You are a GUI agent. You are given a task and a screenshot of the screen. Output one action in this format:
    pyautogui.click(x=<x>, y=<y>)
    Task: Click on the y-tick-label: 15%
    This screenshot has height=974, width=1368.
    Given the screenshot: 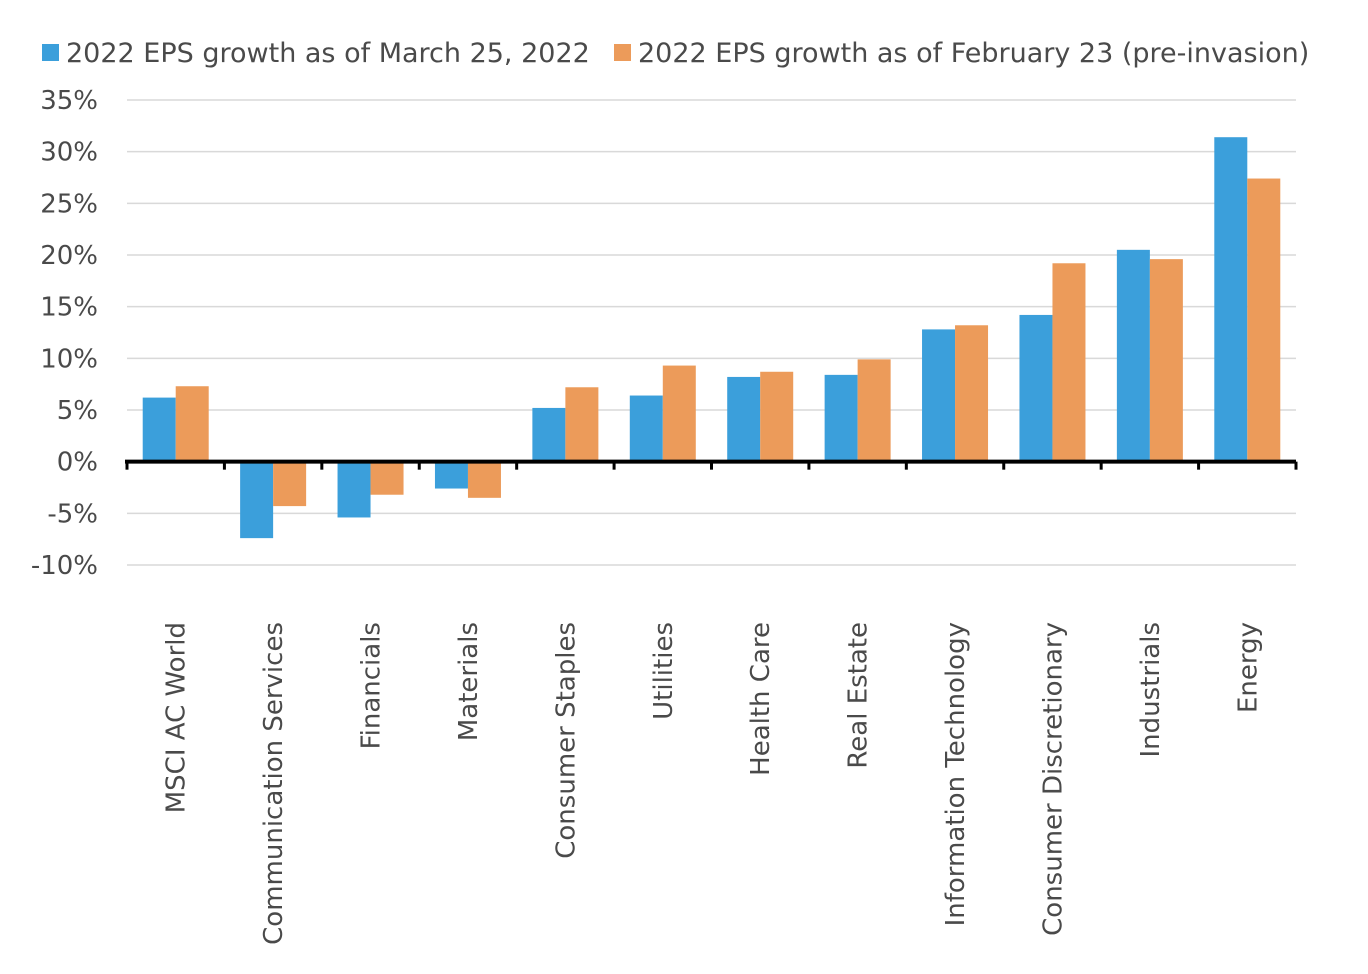 What is the action you would take?
    pyautogui.click(x=69, y=308)
    